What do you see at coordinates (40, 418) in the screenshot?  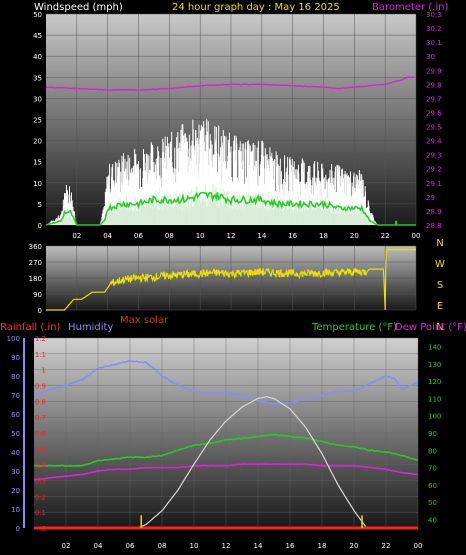 I see `rainfall-y-tick-label: 0.7` at bounding box center [40, 418].